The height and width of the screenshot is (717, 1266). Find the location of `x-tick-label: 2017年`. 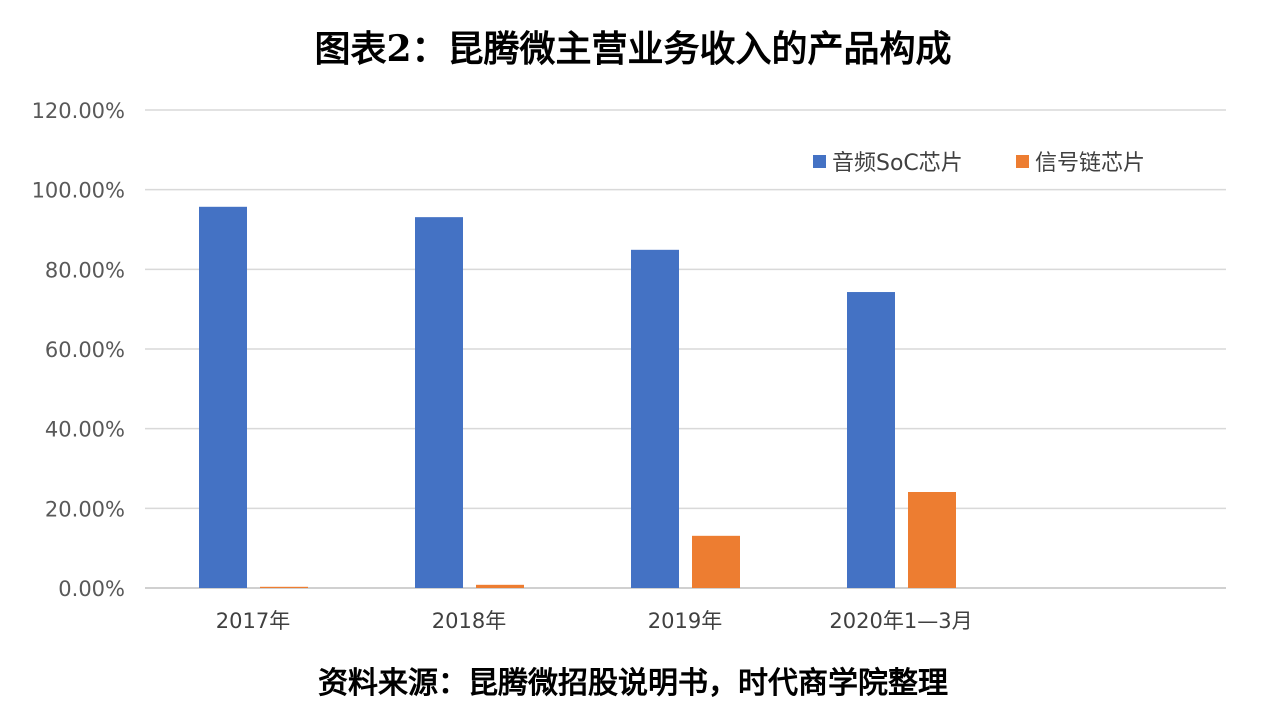

x-tick-label: 2017年 is located at coordinates (253, 621).